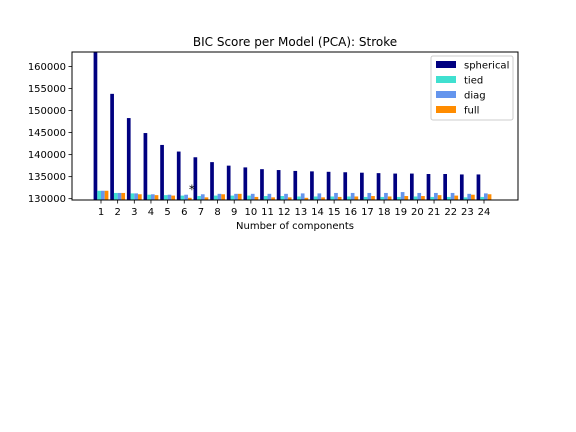 The width and height of the screenshot is (576, 432). Describe the element at coordinates (350, 212) in the screenshot. I see `x-tick-label: 16` at that location.